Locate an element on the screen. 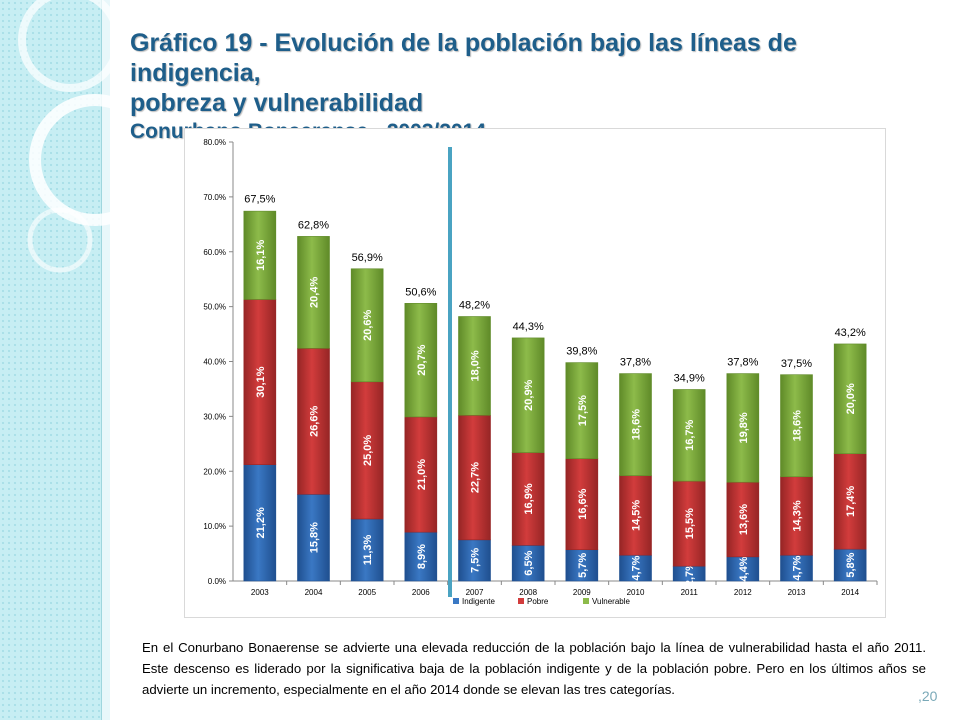  bar-data-label: 21,2% is located at coordinates (261, 522).